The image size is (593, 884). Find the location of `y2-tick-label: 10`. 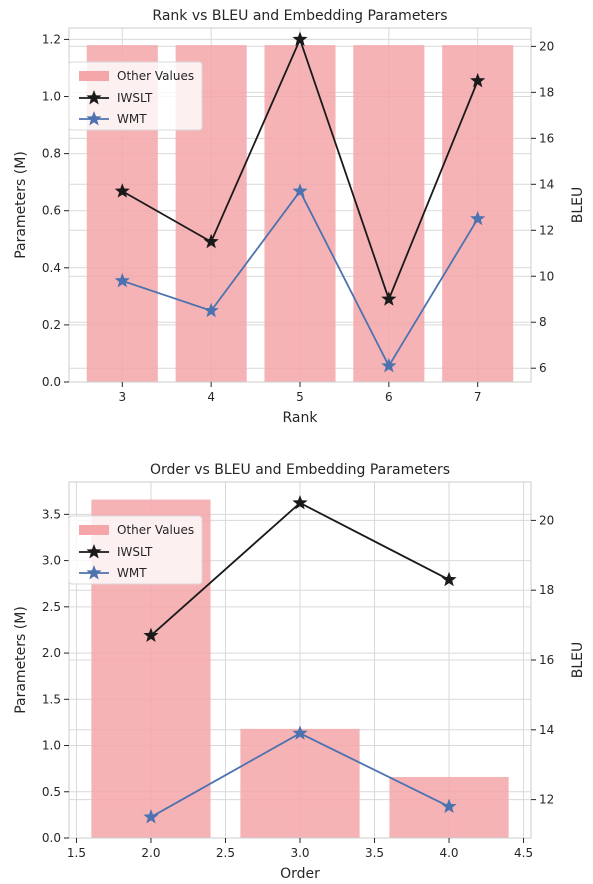

y2-tick-label: 10 is located at coordinates (546, 276).